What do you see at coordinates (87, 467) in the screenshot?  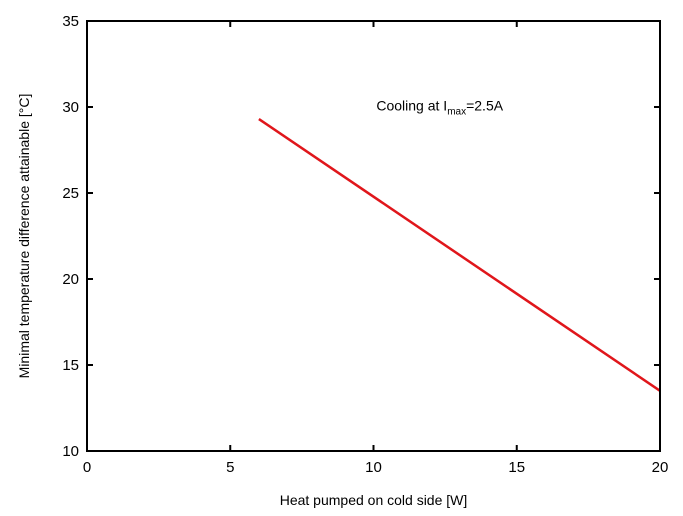 I see `x-tick-label: 0` at bounding box center [87, 467].